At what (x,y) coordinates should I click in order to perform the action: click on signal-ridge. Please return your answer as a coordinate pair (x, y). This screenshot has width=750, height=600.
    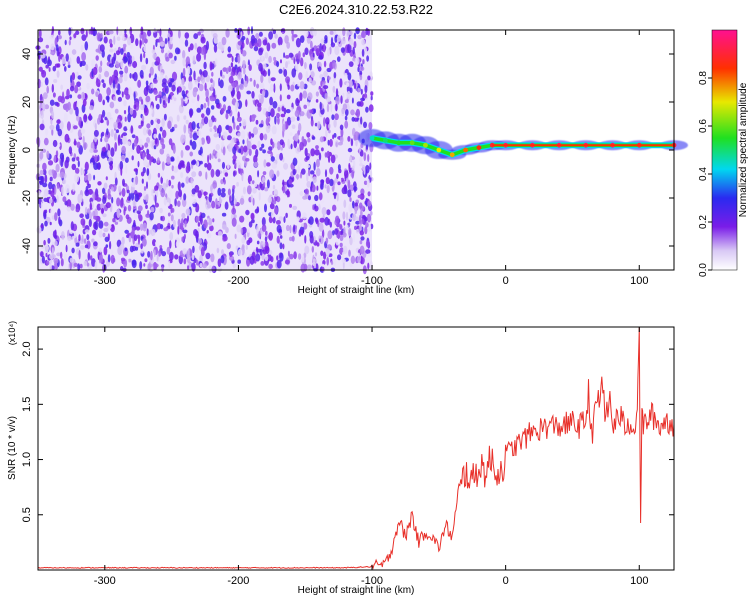
    Looking at the image, I should click on (523, 144).